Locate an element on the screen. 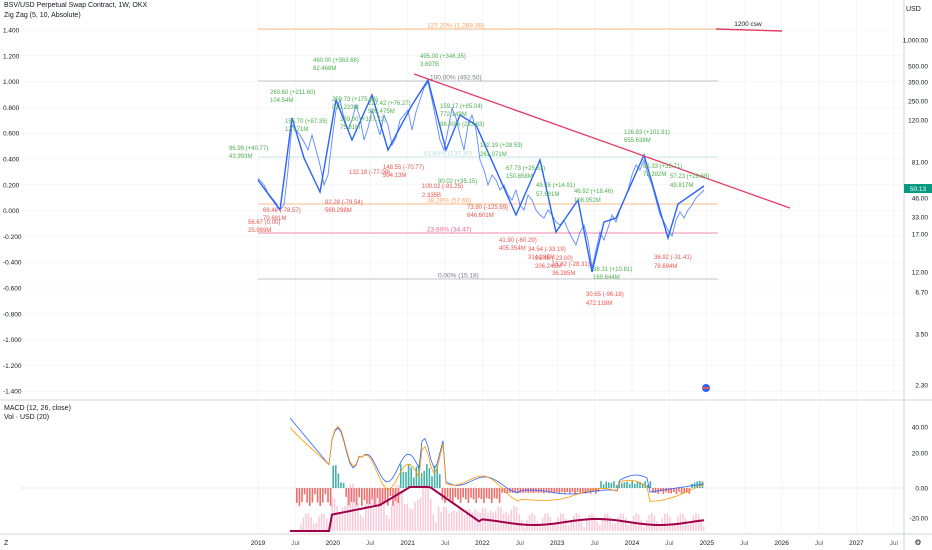 Image resolution: width=932 pixels, height=550 pixels. x-axis-tick-label: 2024 is located at coordinates (632, 543).